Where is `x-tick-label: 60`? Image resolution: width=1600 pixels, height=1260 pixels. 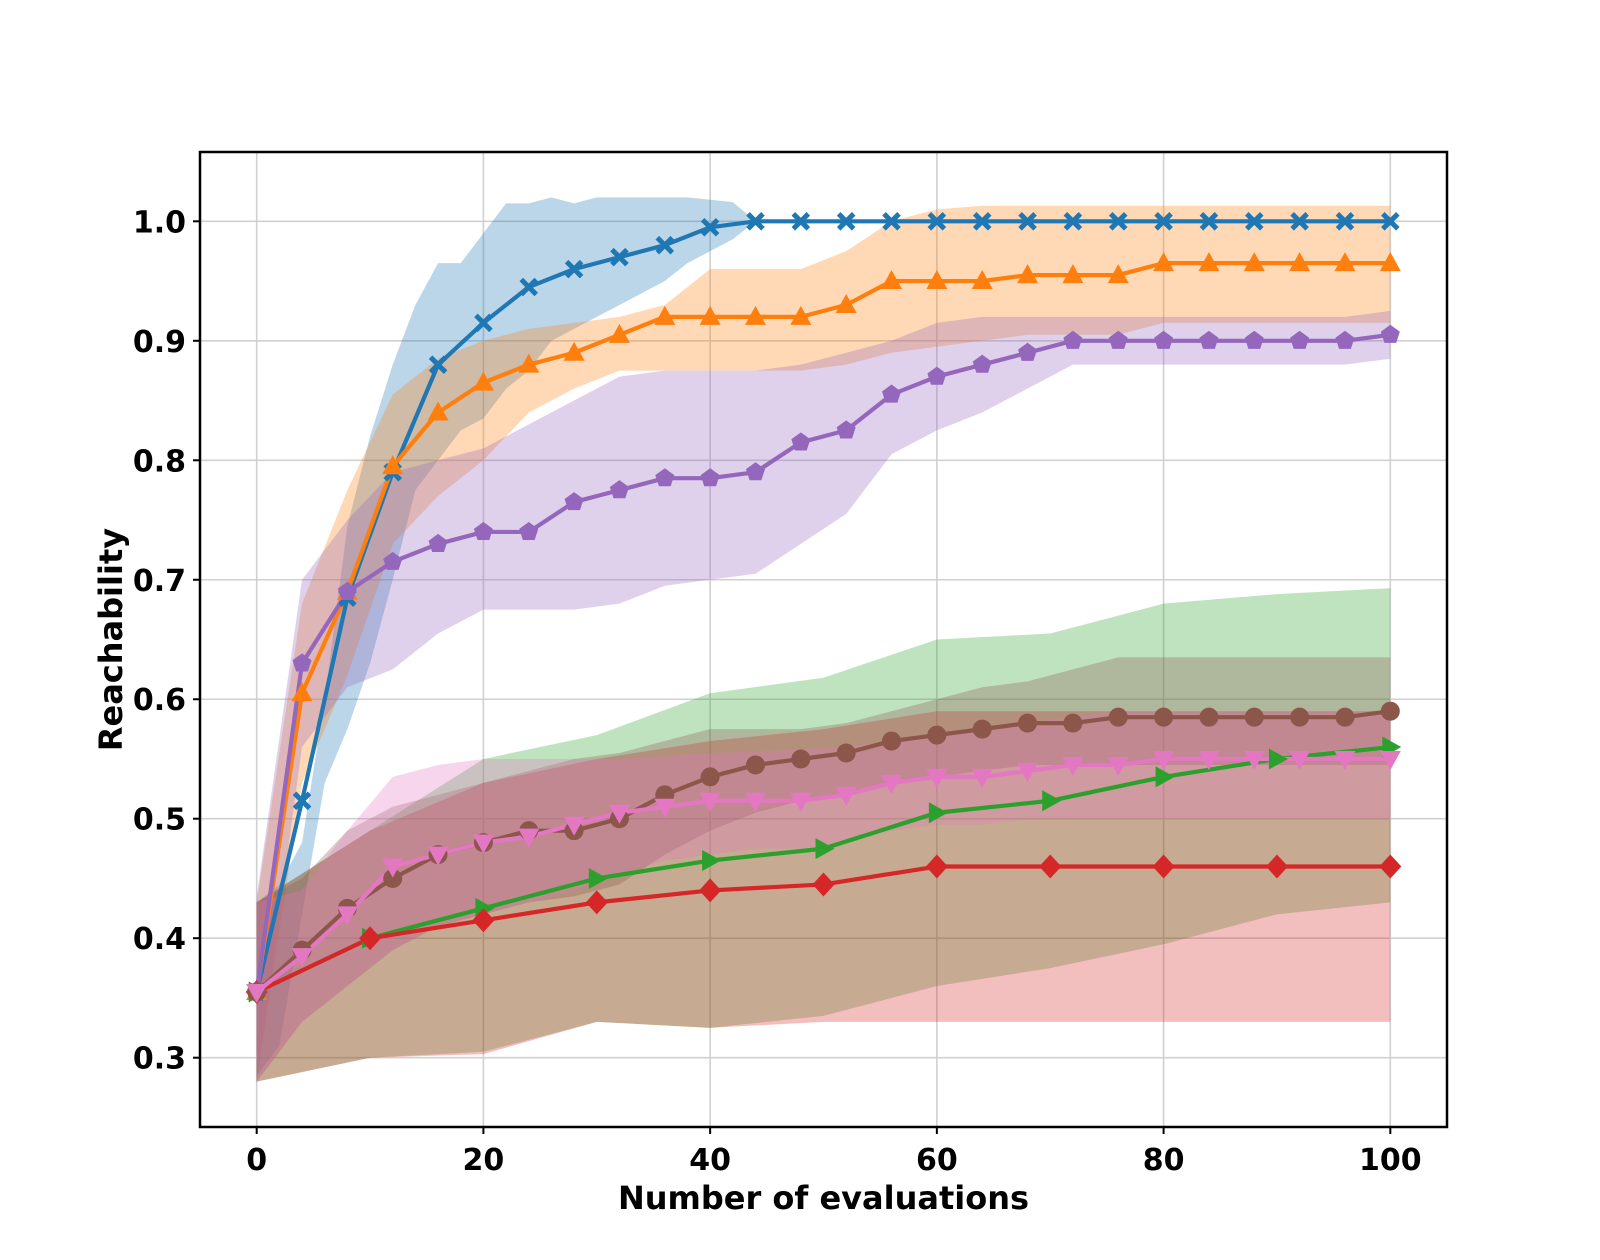 x-tick-label: 60 is located at coordinates (937, 1160).